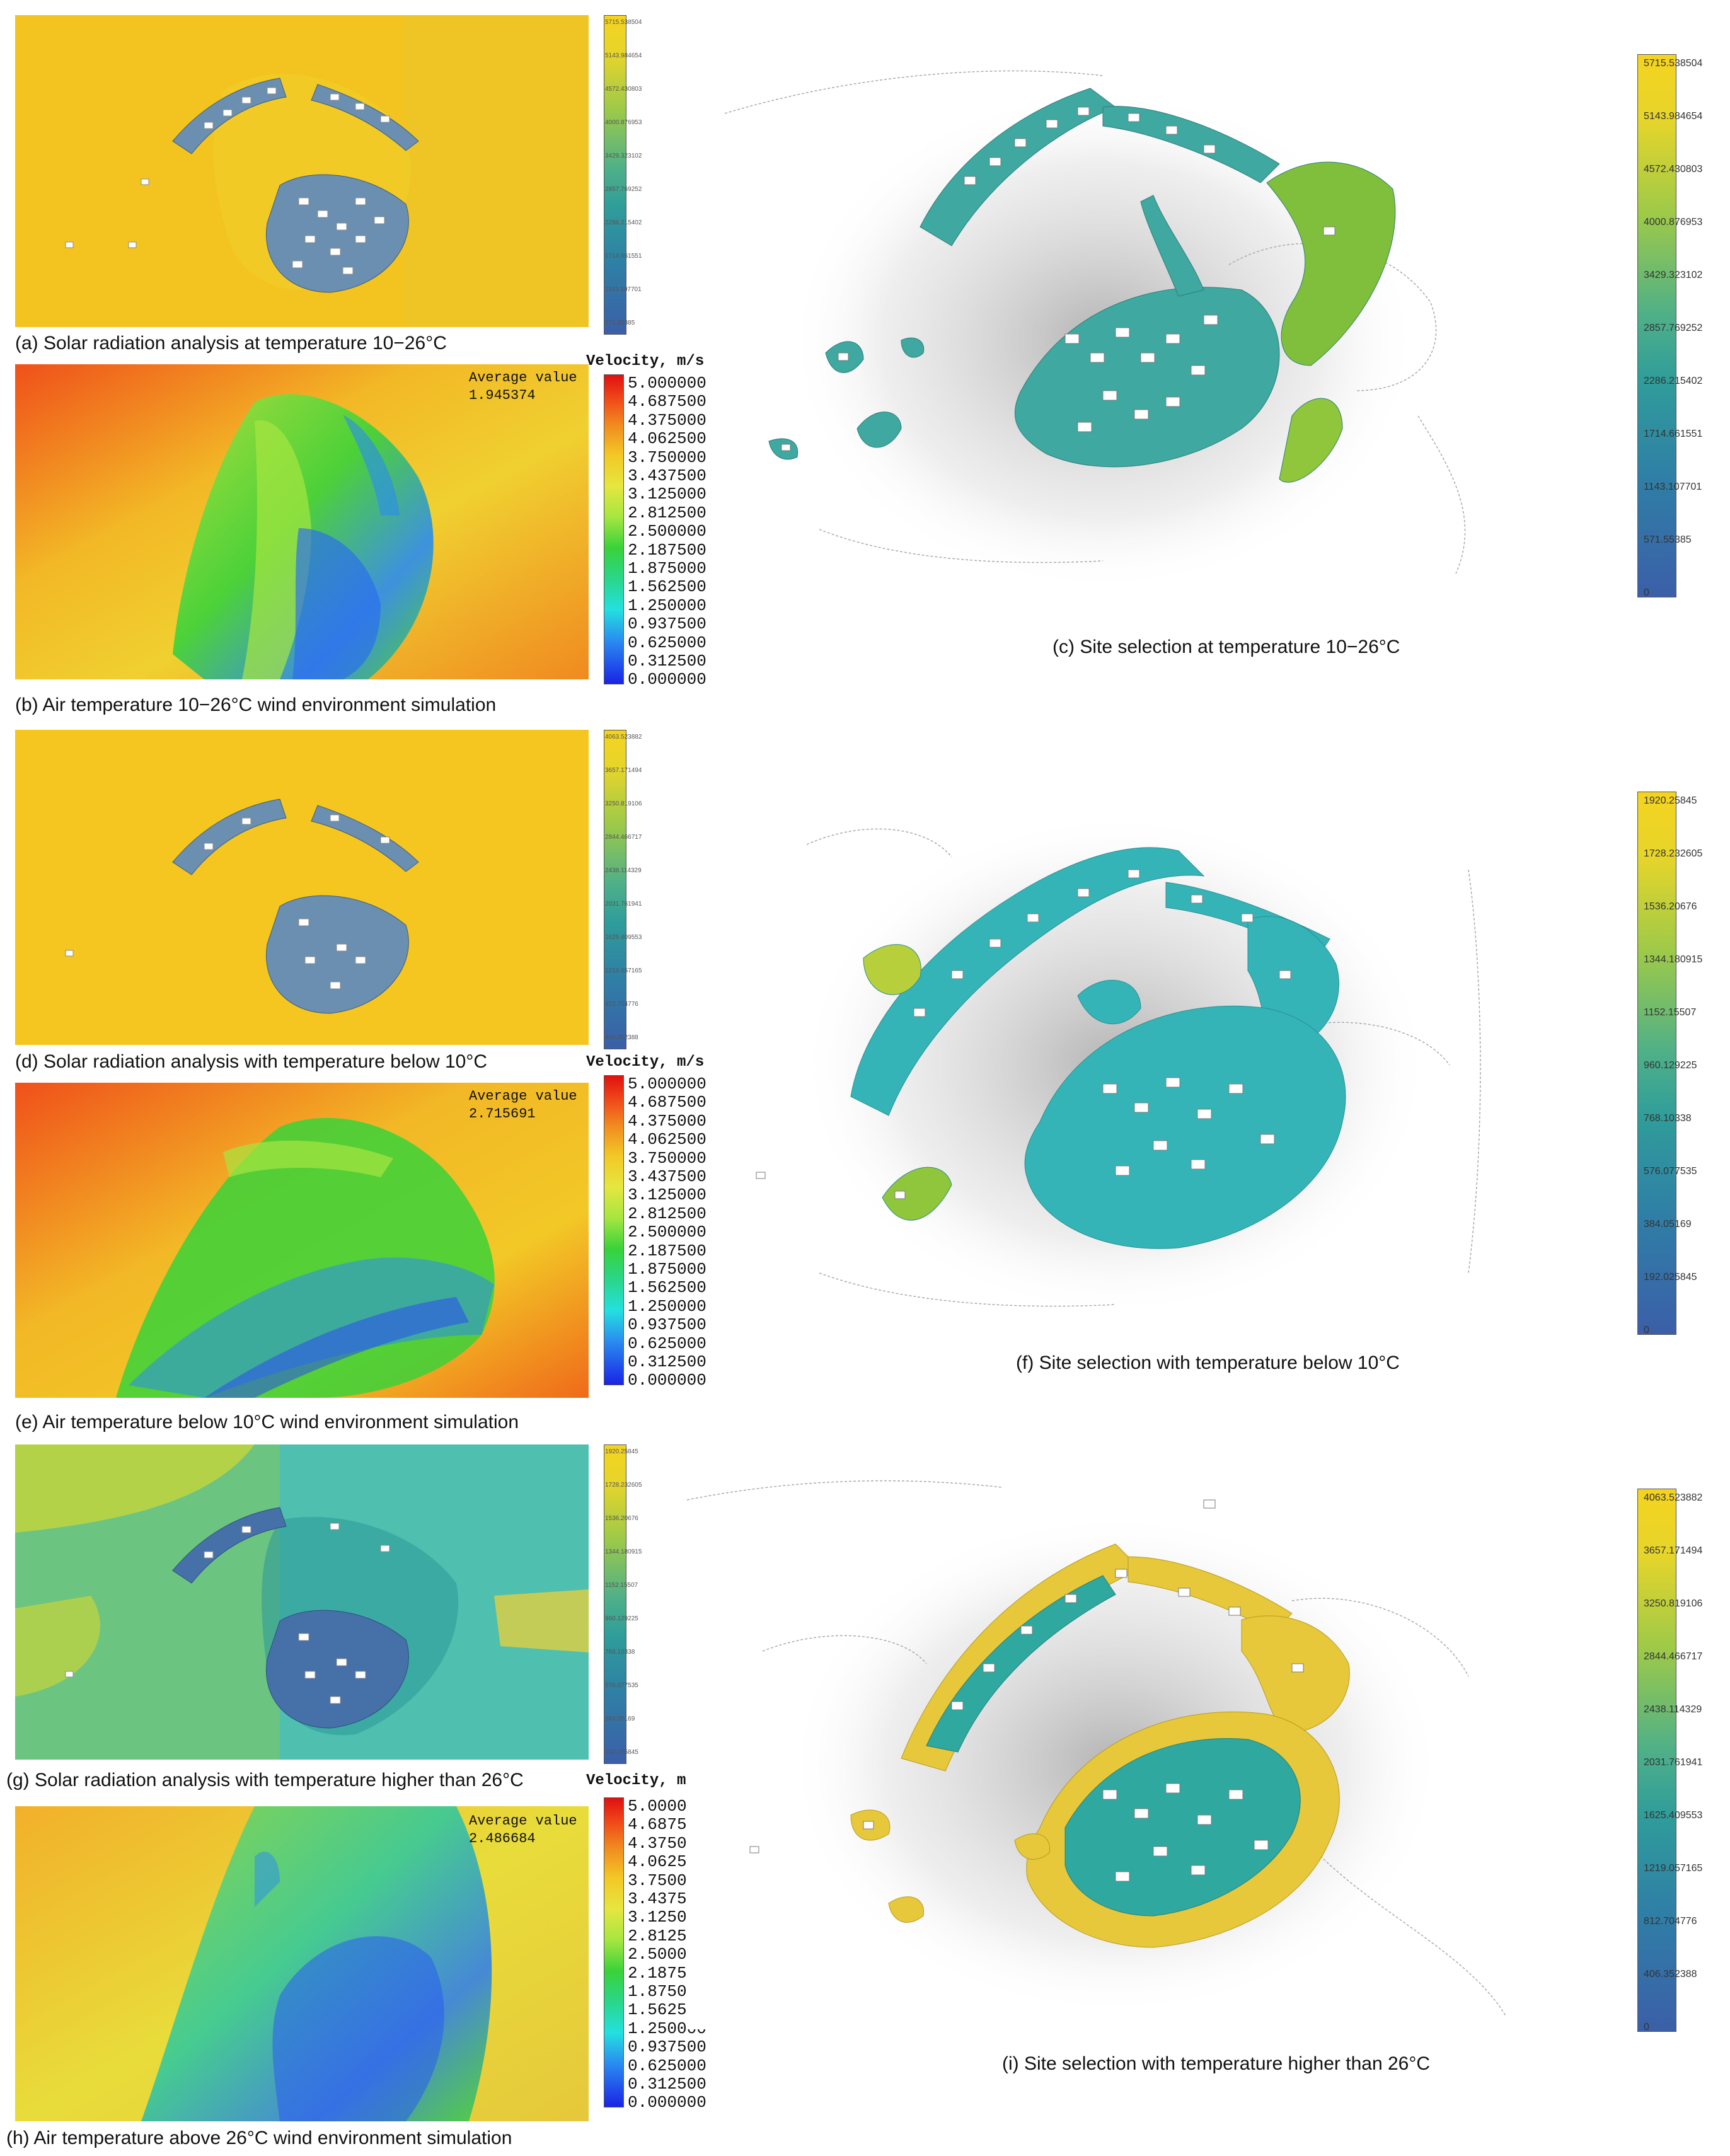 The width and height of the screenshot is (1730, 2156). What do you see at coordinates (623, 156) in the screenshot?
I see `scale-a-tick: 3429.323102` at bounding box center [623, 156].